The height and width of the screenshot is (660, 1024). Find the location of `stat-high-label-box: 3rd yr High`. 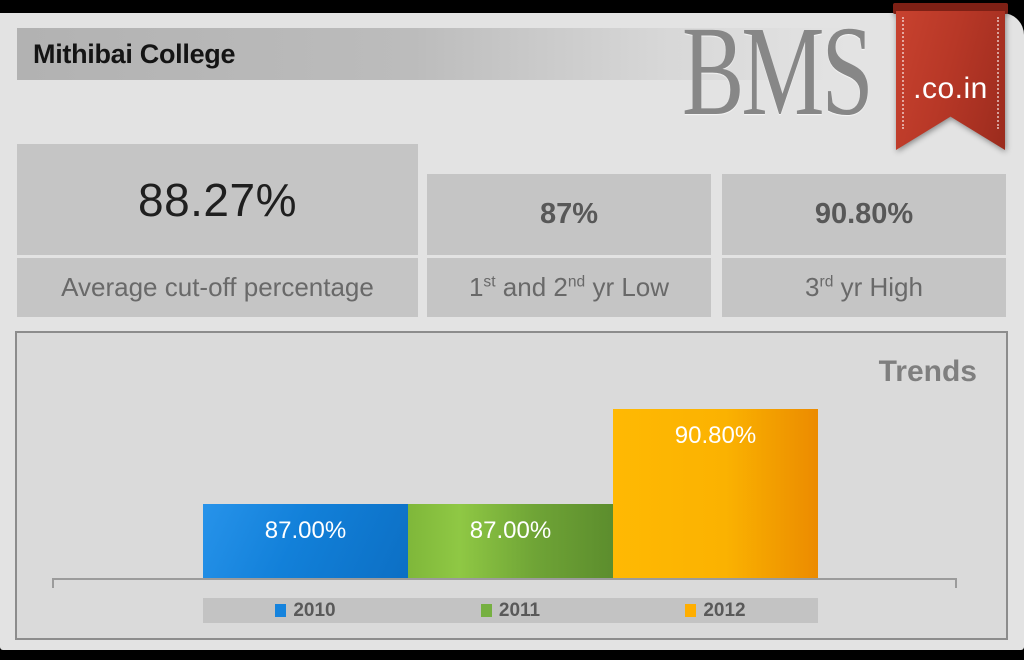

stat-high-label-box: 3rd yr High is located at coordinates (864, 287).